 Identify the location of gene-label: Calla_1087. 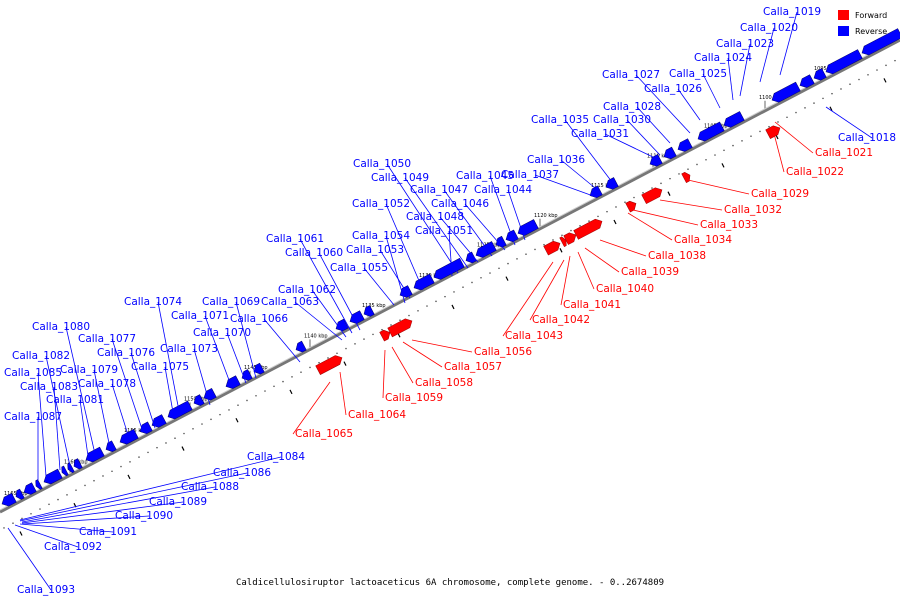
(33, 417).